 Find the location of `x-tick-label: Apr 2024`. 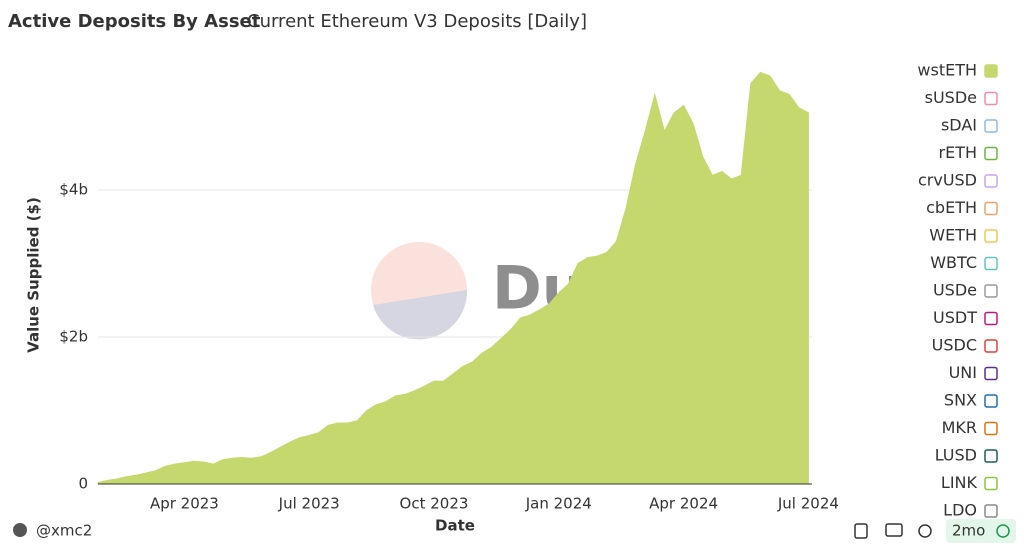

x-tick-label: Apr 2024 is located at coordinates (683, 504).